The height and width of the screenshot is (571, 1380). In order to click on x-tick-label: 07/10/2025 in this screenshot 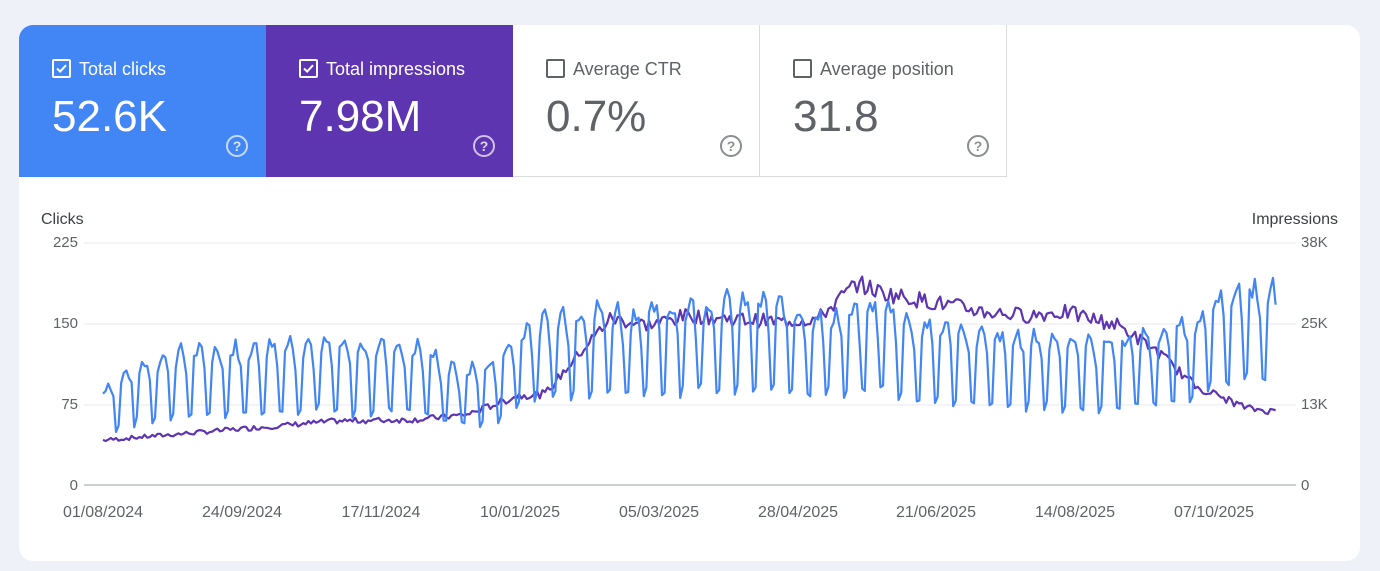, I will do `click(1214, 512)`.